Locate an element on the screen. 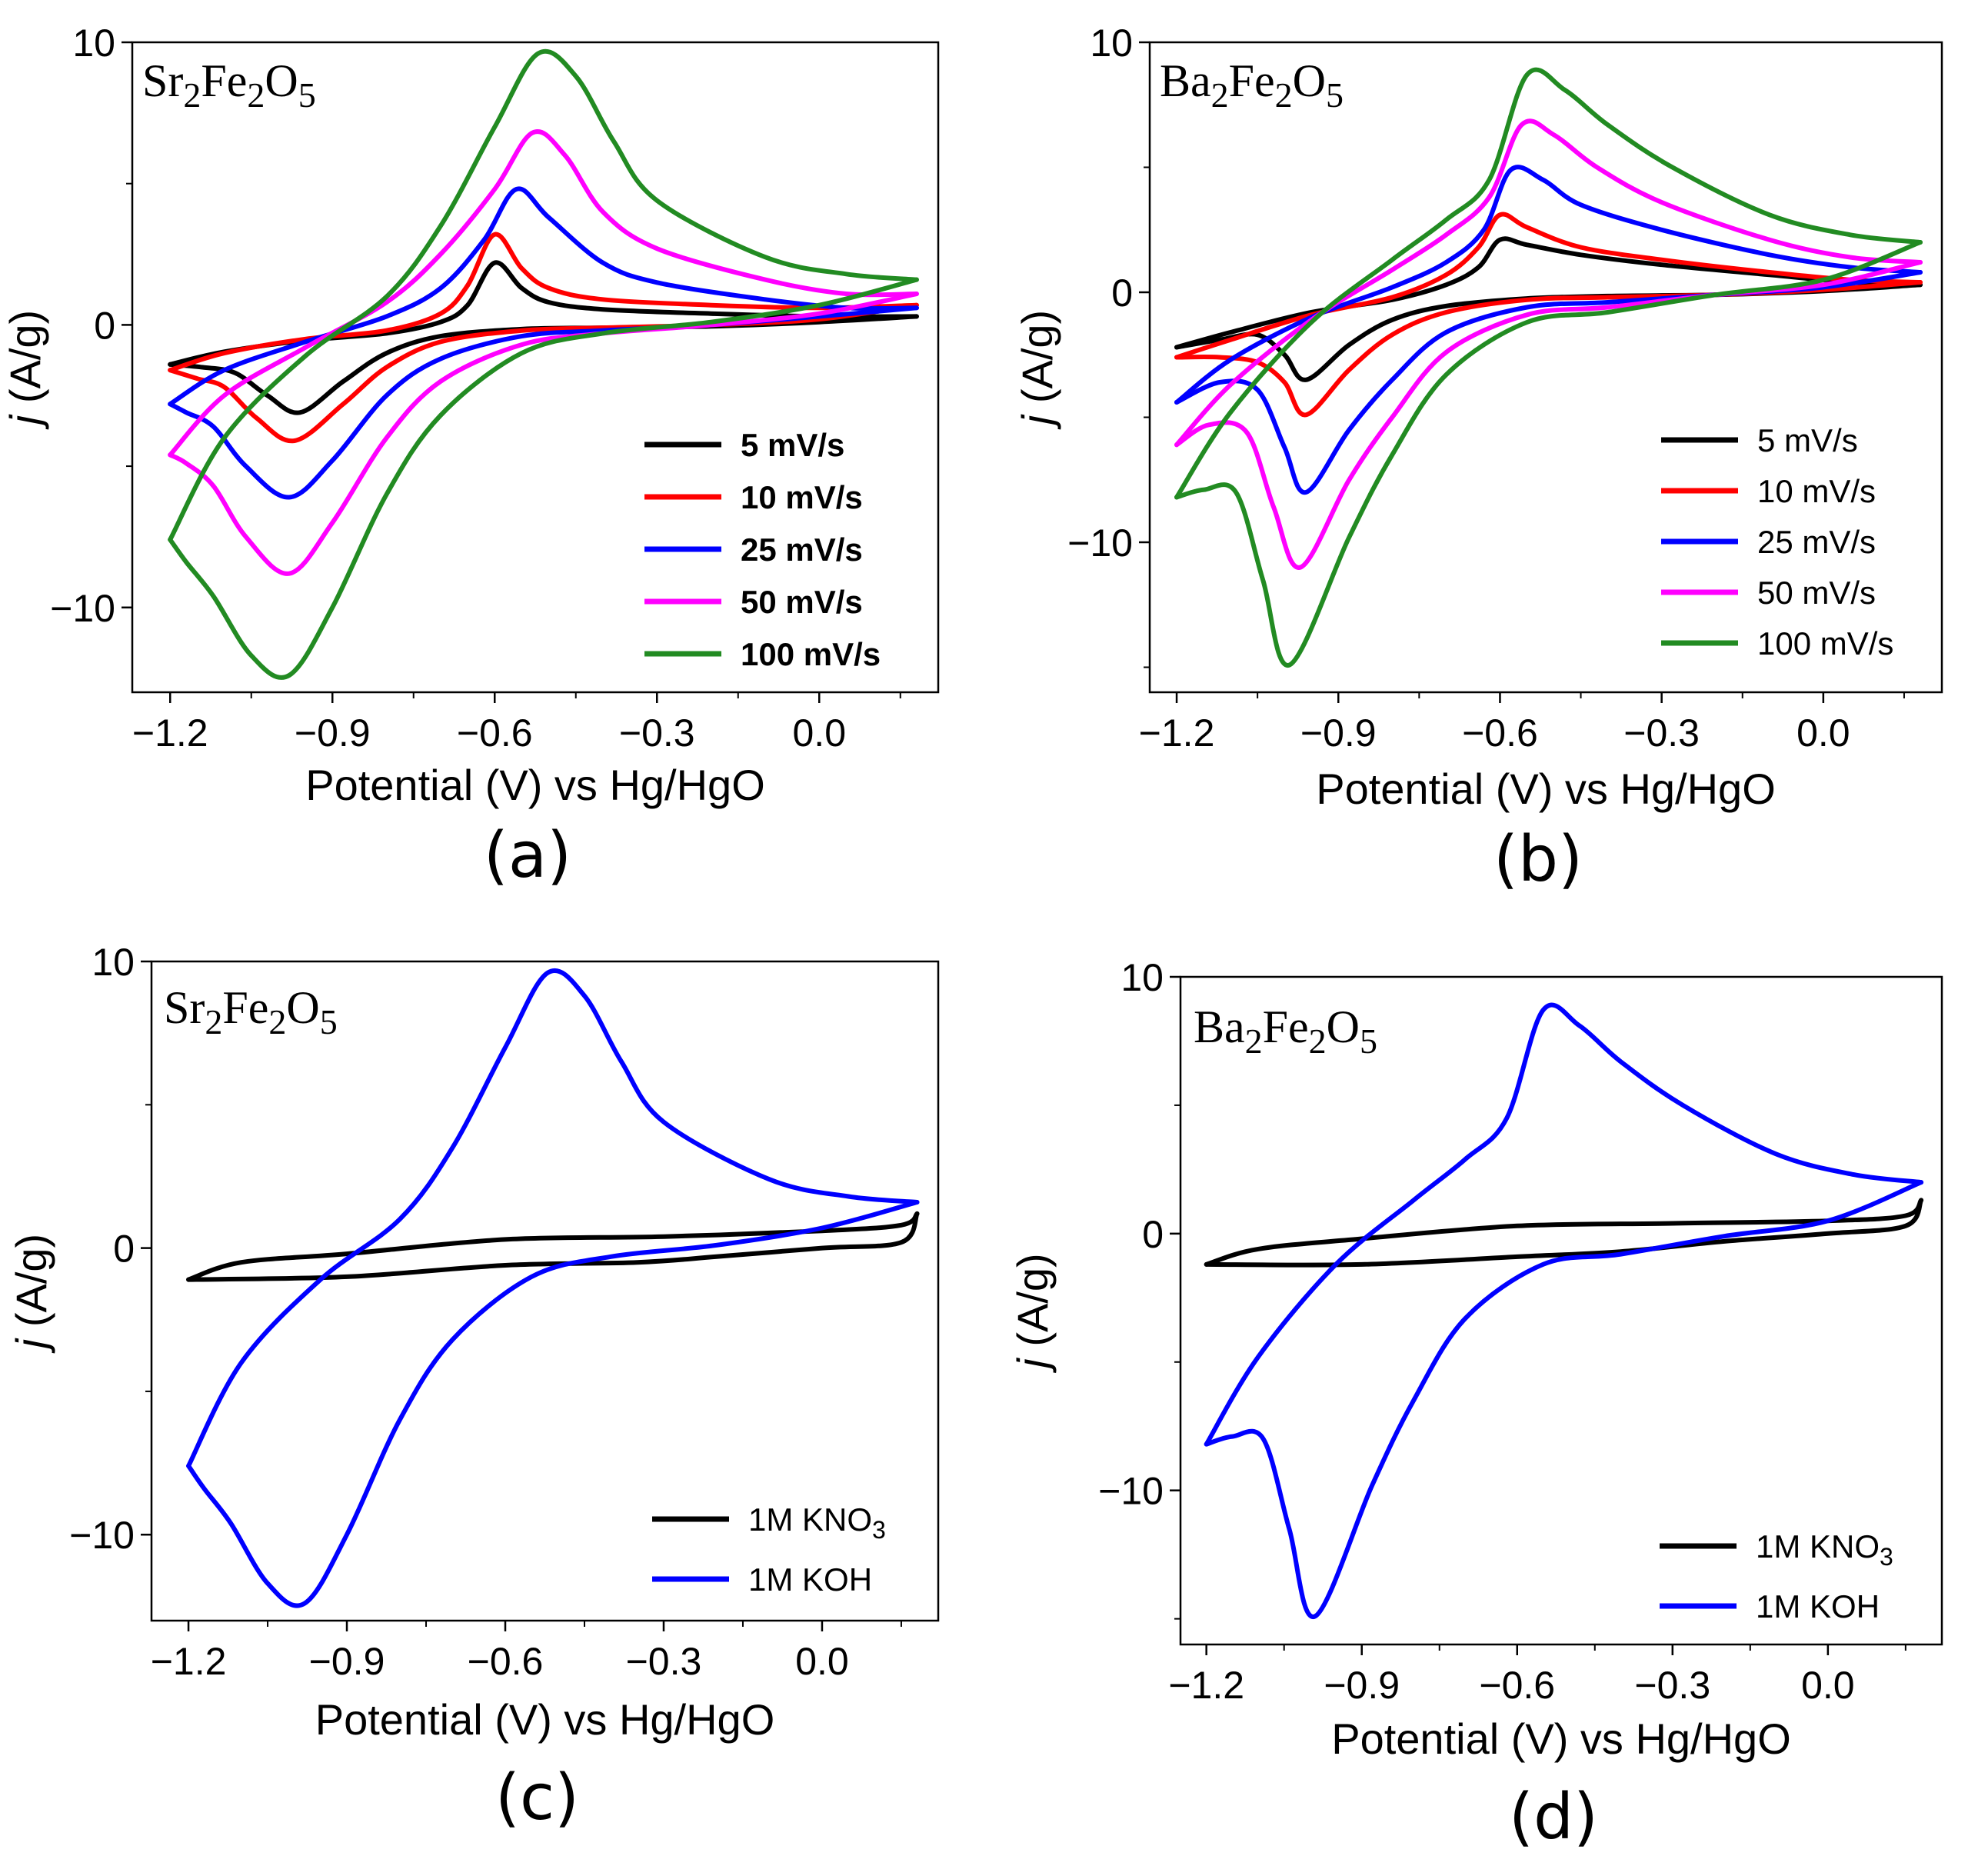 The image size is (1978, 1876). cv-curve-anodic-100-mv-s is located at coordinates (1548, 283).